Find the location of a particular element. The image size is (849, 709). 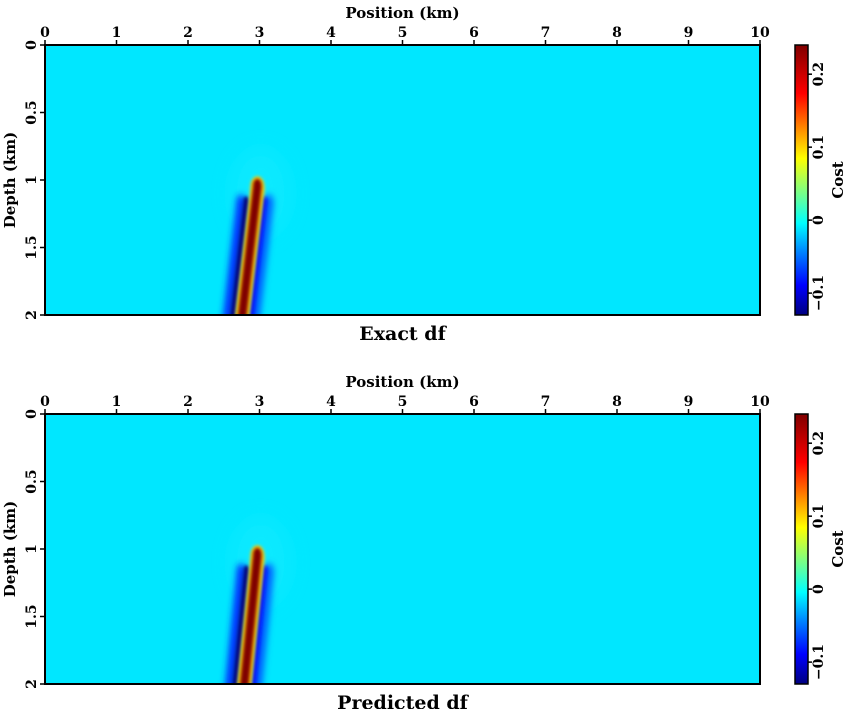

panel-title: Predicted df is located at coordinates (403, 700).